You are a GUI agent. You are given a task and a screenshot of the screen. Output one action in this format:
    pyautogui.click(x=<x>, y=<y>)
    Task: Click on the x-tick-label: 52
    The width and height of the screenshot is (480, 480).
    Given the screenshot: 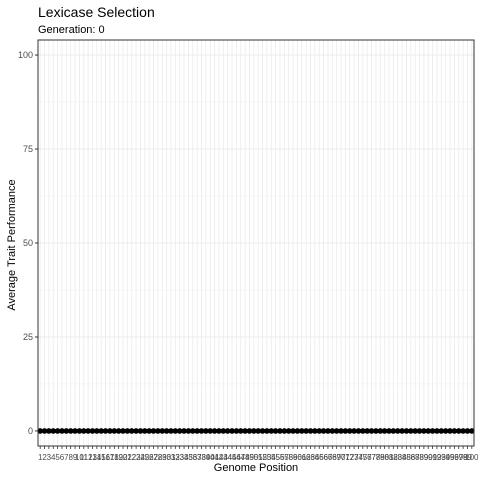 What is the action you would take?
    pyautogui.click(x=262, y=457)
    